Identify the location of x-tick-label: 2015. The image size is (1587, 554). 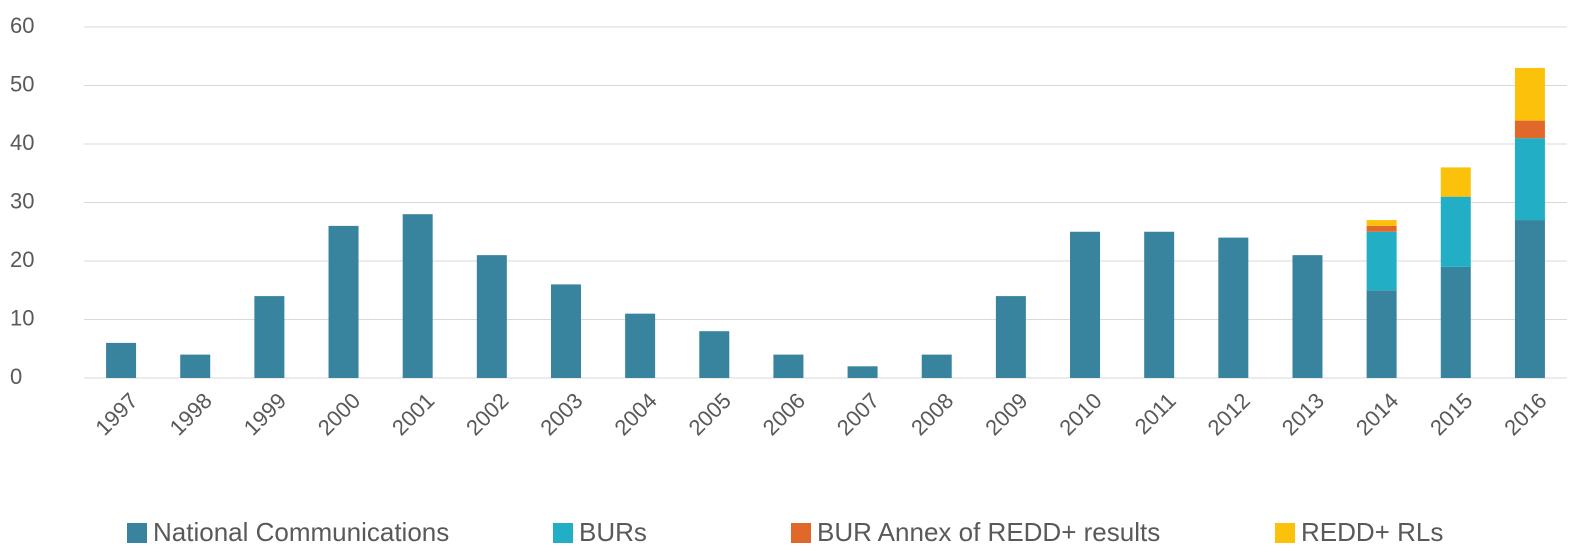
(1451, 414).